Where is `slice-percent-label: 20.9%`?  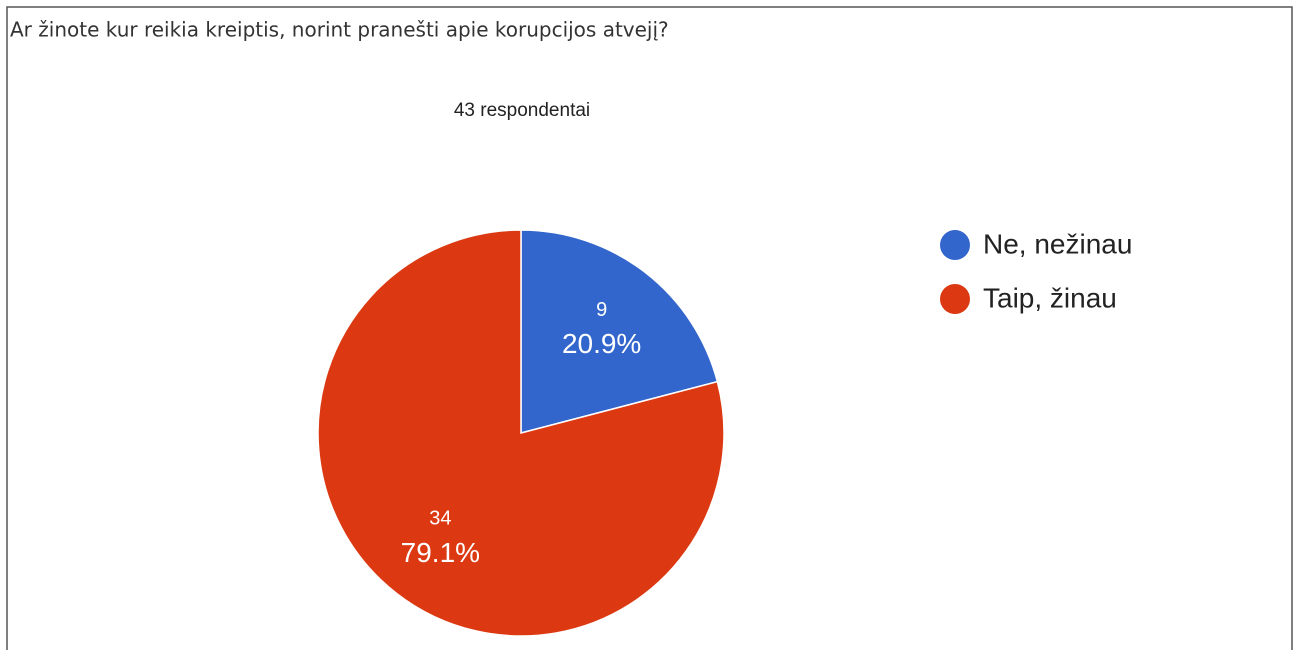 slice-percent-label: 20.9% is located at coordinates (601, 343).